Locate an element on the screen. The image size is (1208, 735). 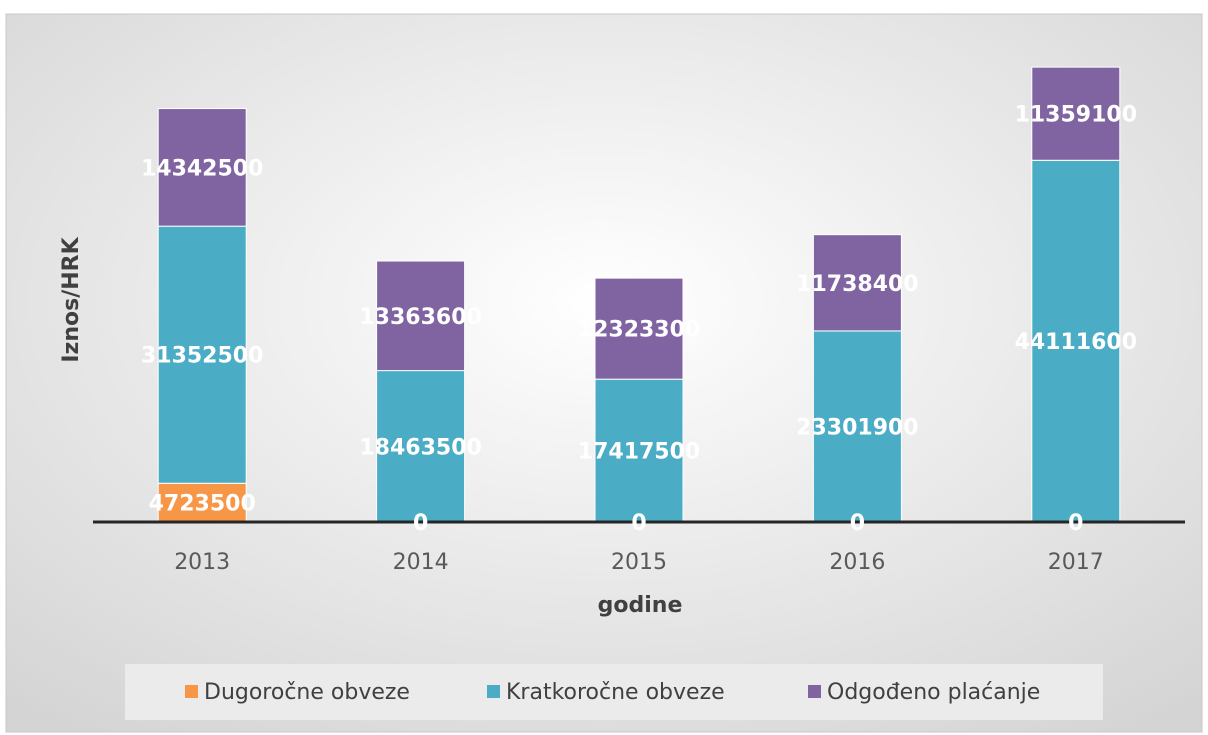
x-axis-title: godine is located at coordinates (640, 605).